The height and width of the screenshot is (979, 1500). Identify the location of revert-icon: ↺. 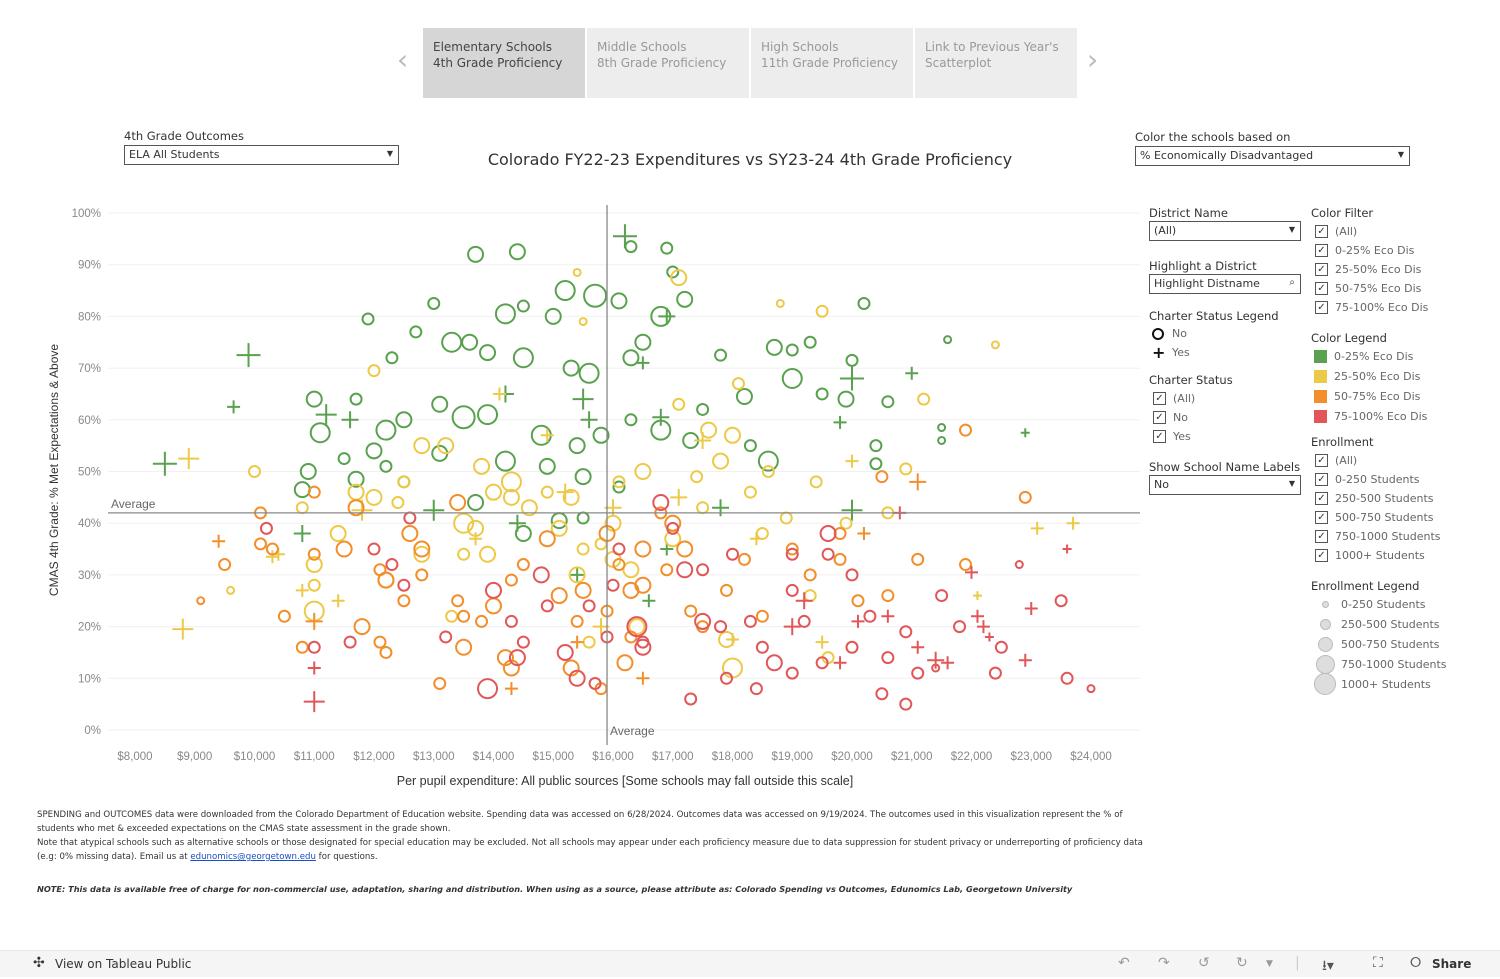
(1204, 963).